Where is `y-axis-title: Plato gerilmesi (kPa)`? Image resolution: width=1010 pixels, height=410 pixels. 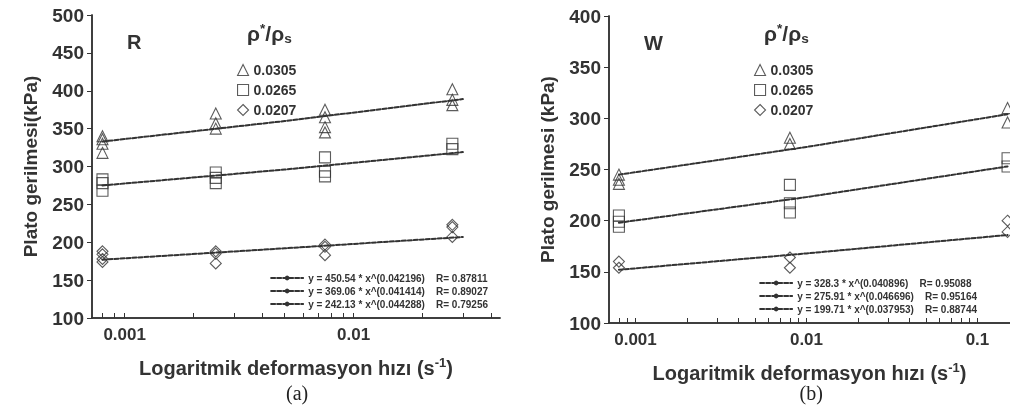
y-axis-title: Plato gerilmesi (kPa) is located at coordinates (547, 169).